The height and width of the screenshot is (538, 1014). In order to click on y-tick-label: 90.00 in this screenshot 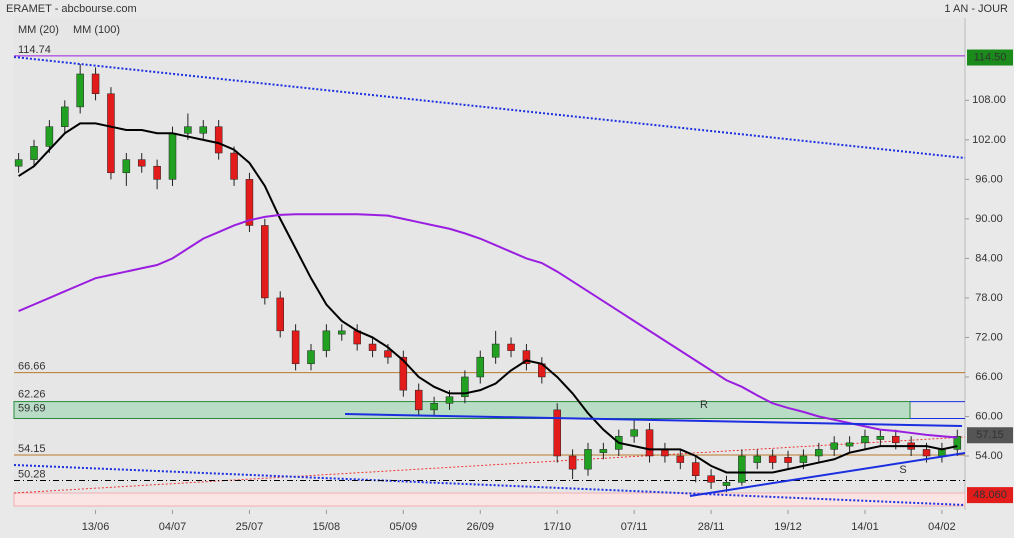, I will do `click(989, 219)`.